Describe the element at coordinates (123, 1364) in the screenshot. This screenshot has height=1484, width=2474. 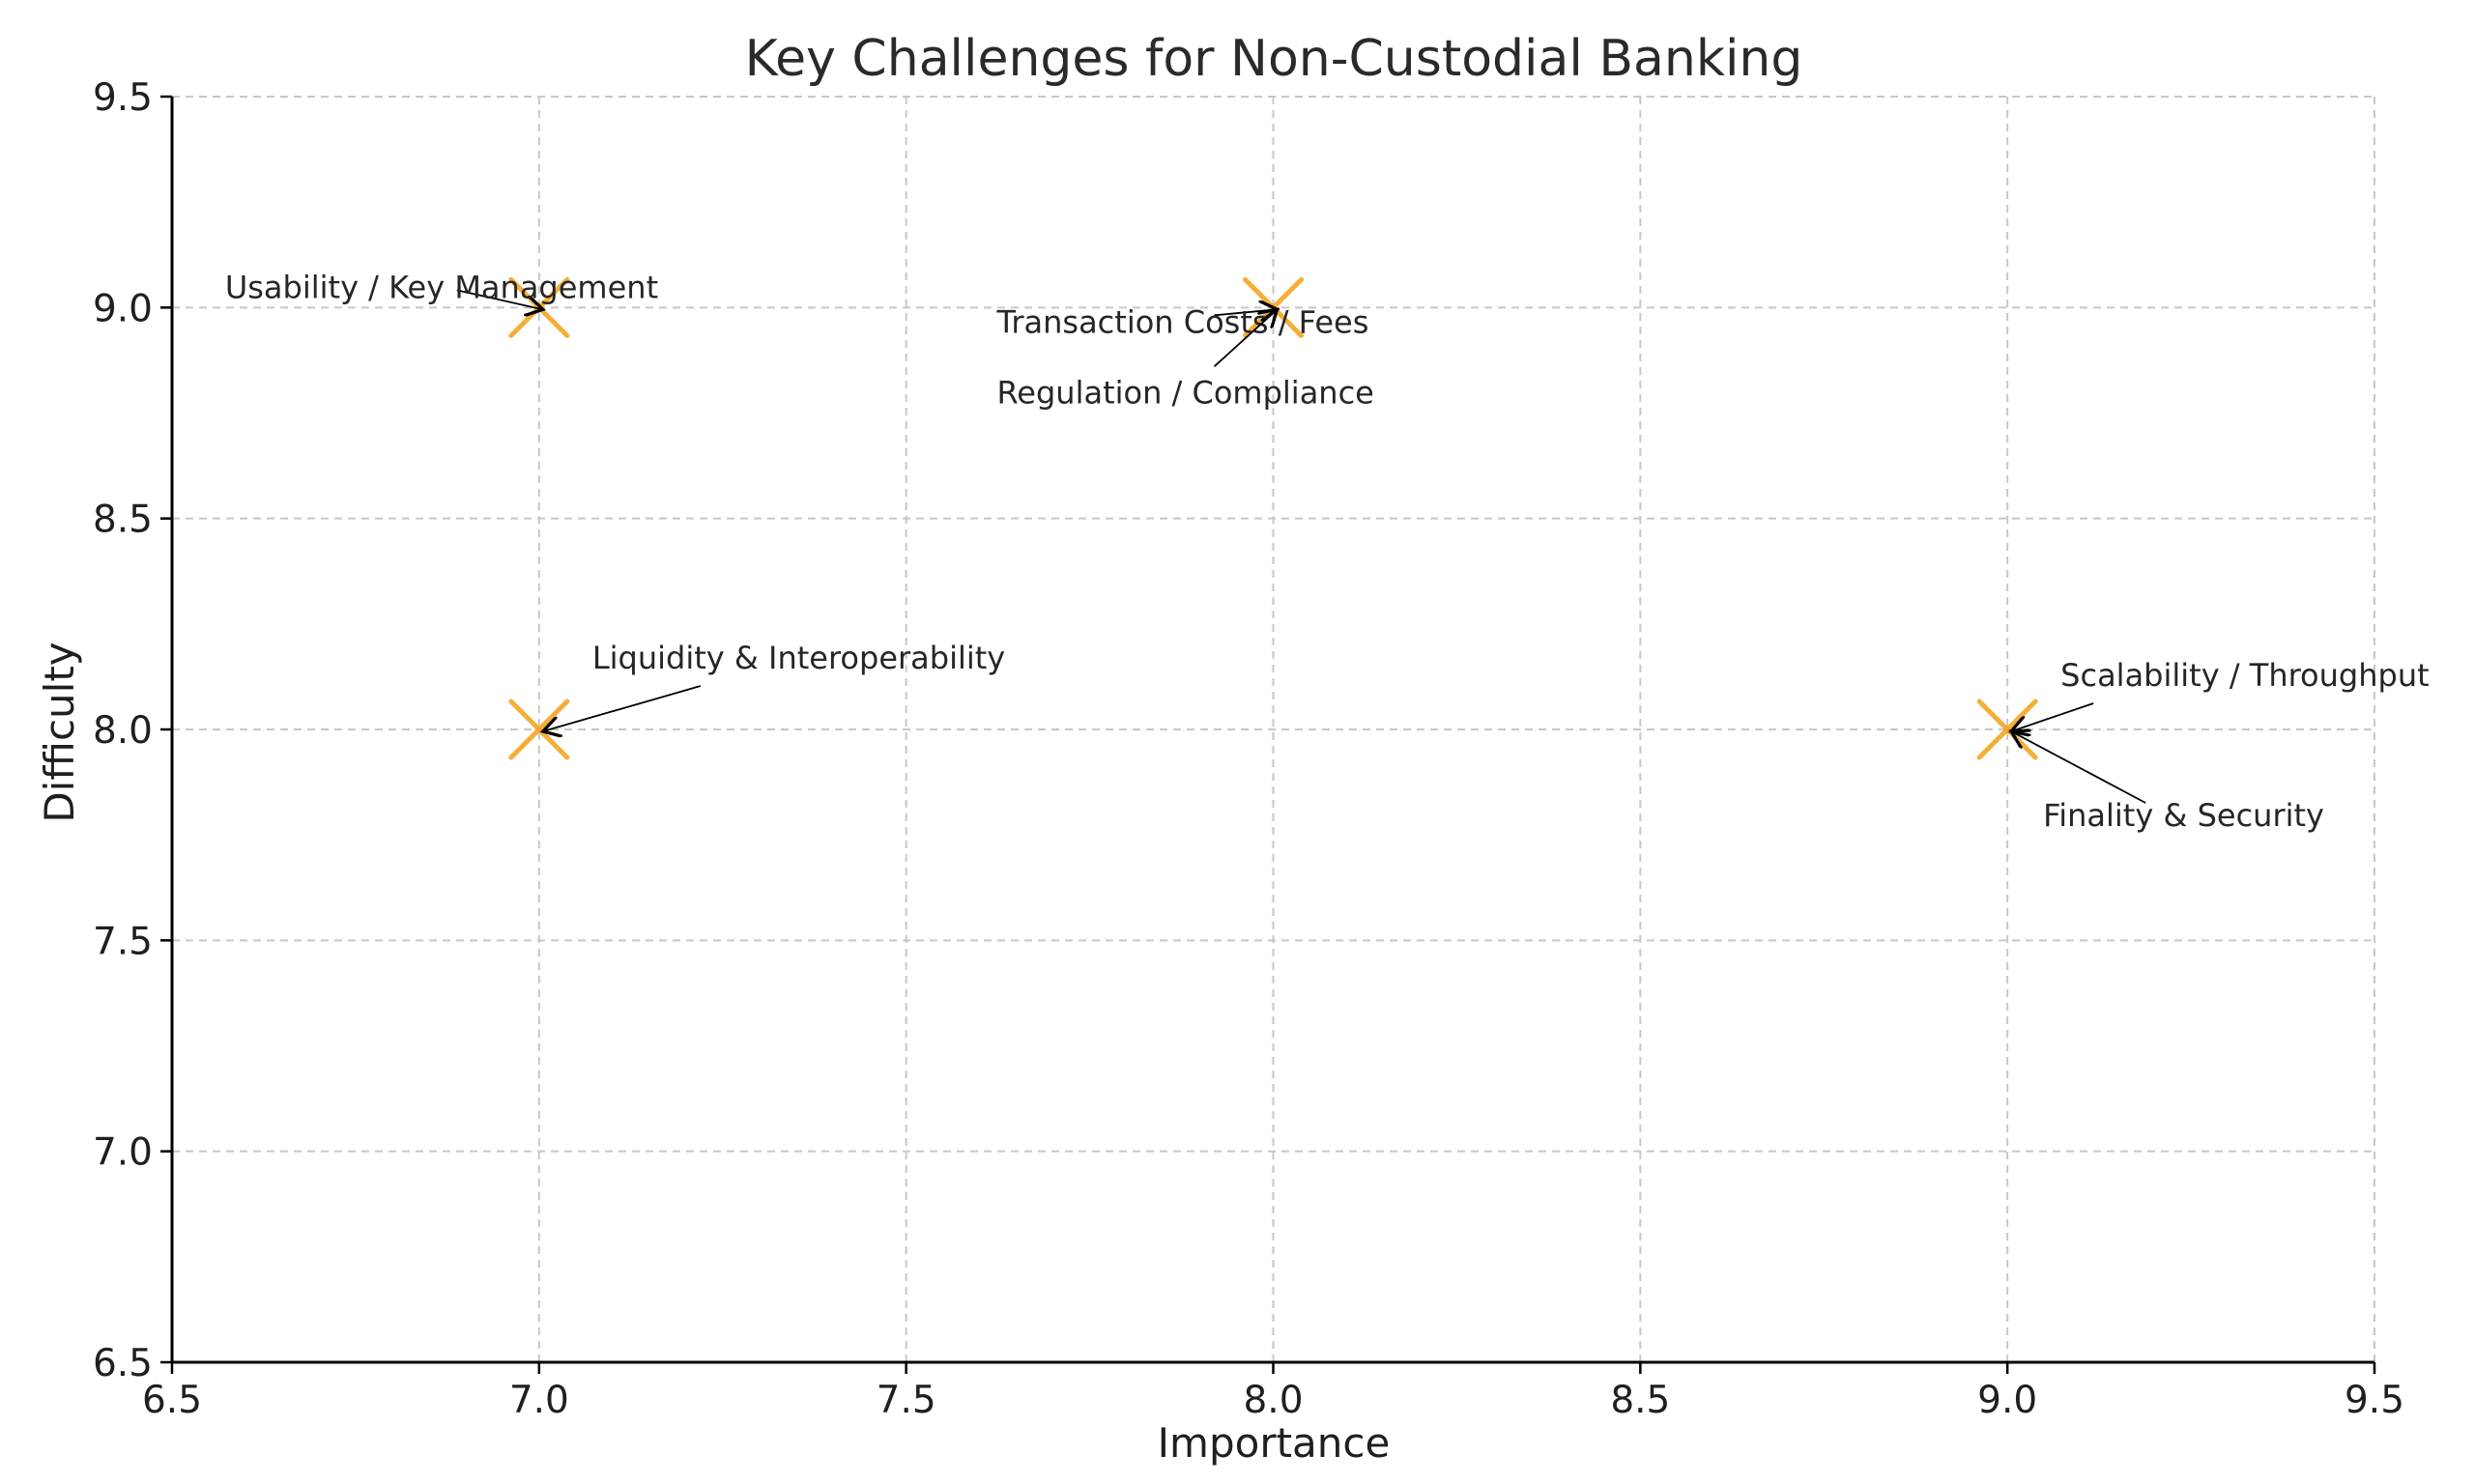
I see `y-tick-label-0: 6.5` at that location.